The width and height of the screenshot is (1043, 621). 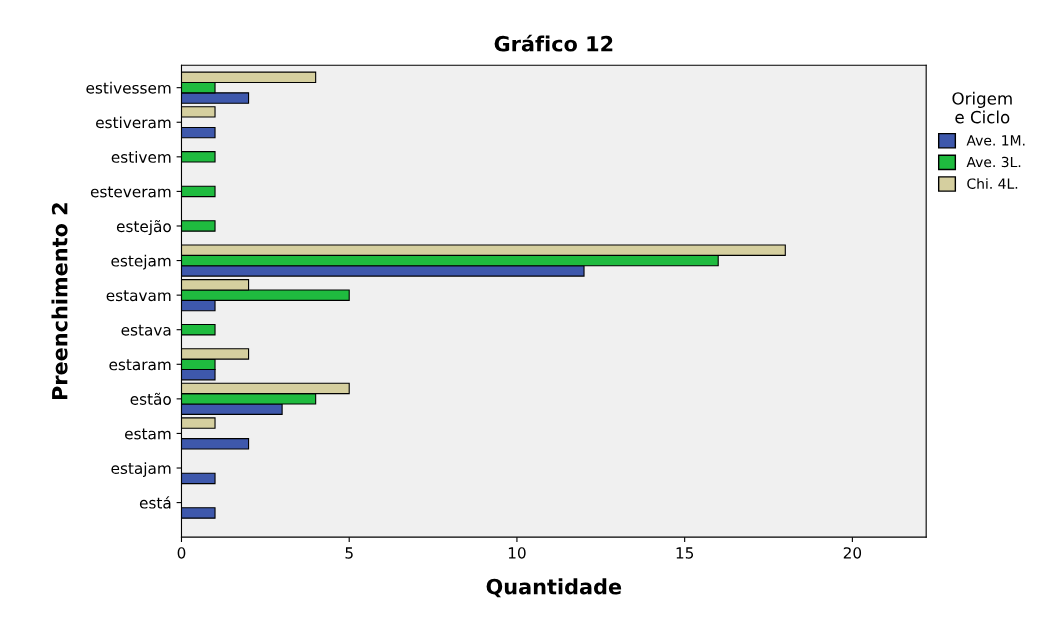 I want to click on y-tick-label: estivem, so click(x=141, y=157).